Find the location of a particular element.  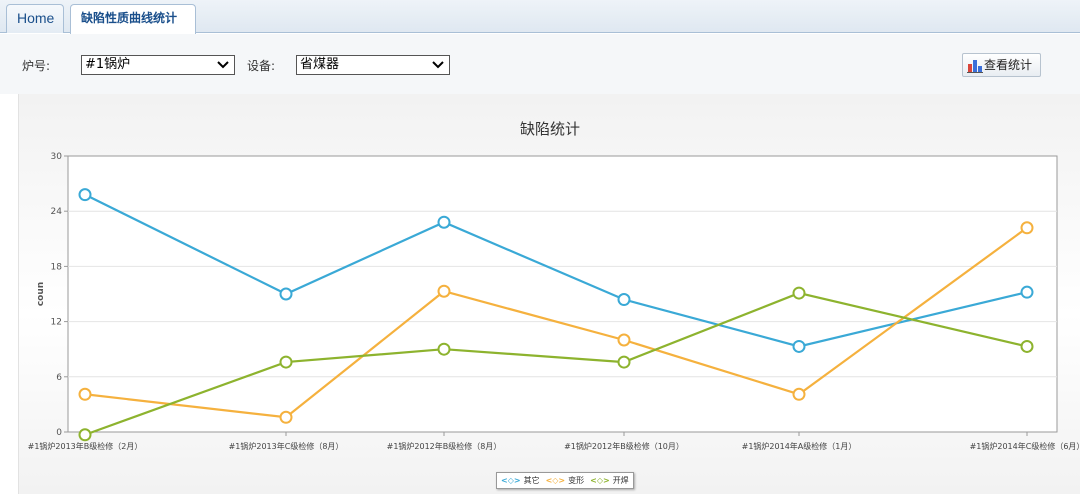

x-category-label: #1锅炉2014年A级检修（1月） is located at coordinates (799, 446).